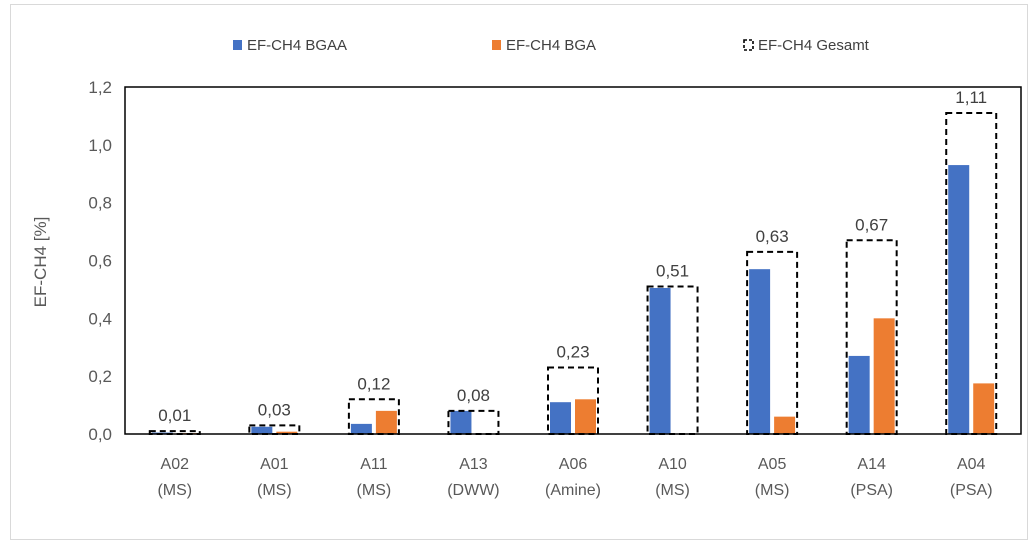  What do you see at coordinates (373, 383) in the screenshot?
I see `data-label-gesamt: 0,12` at bounding box center [373, 383].